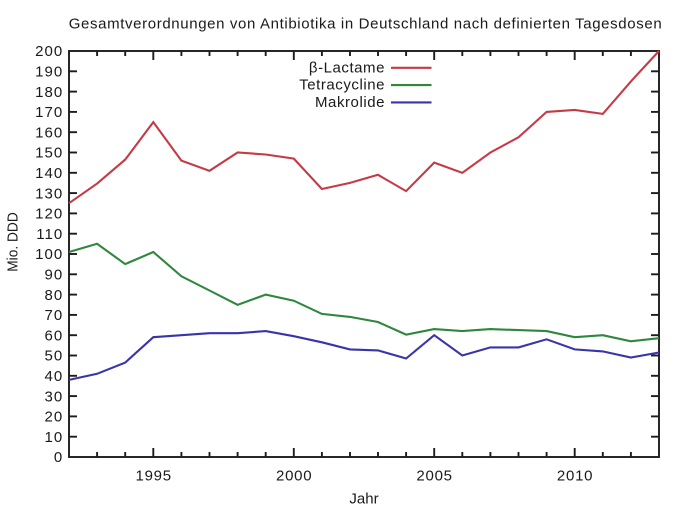 Image resolution: width=683 pixels, height=512 pixels. I want to click on svg-text: 120, so click(49, 214).